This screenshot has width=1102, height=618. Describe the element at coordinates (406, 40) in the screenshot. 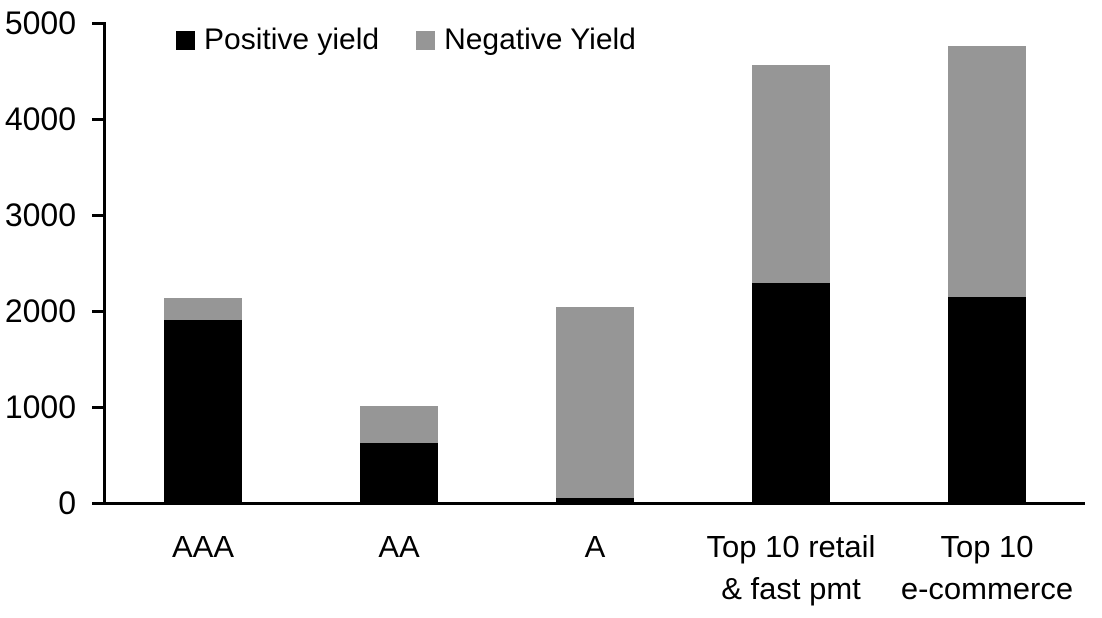

I see `chart-legend: Positive yield Negative Yield` at that location.